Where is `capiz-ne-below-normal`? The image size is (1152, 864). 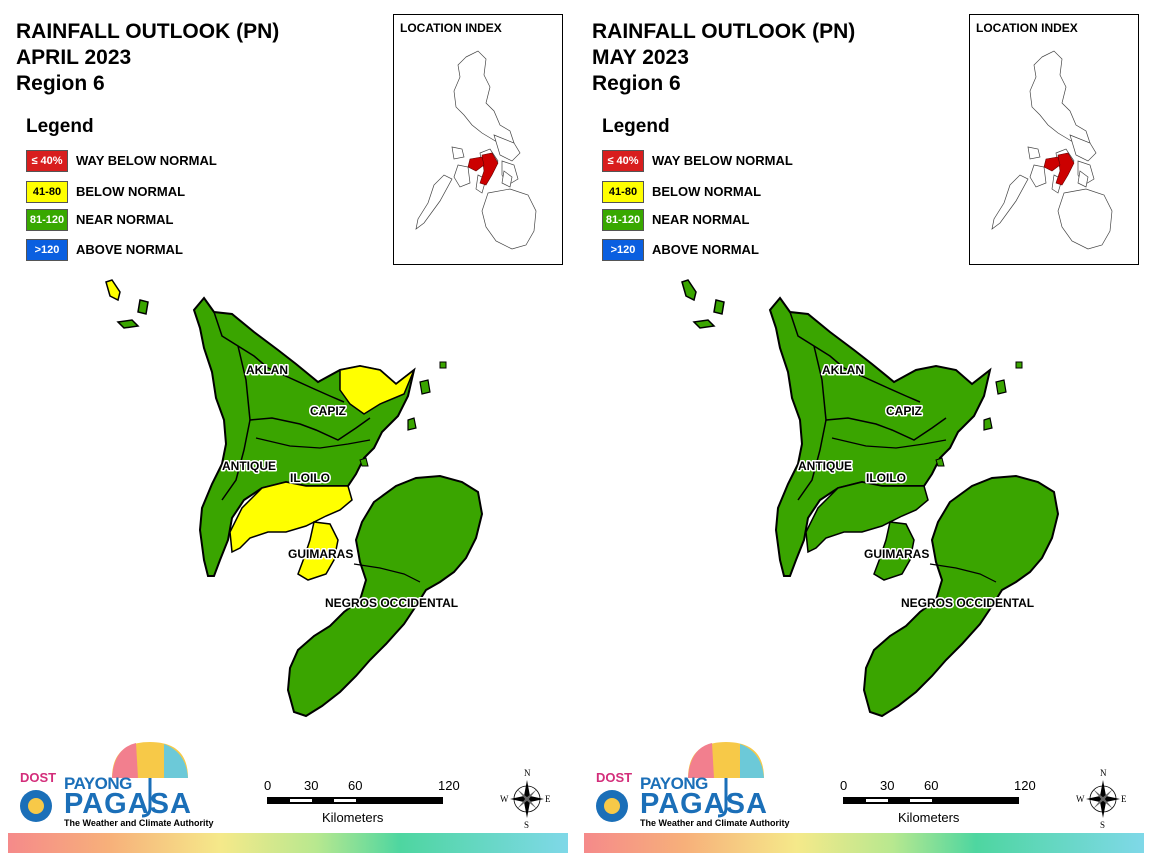
capiz-ne-below-normal is located at coordinates (377, 390).